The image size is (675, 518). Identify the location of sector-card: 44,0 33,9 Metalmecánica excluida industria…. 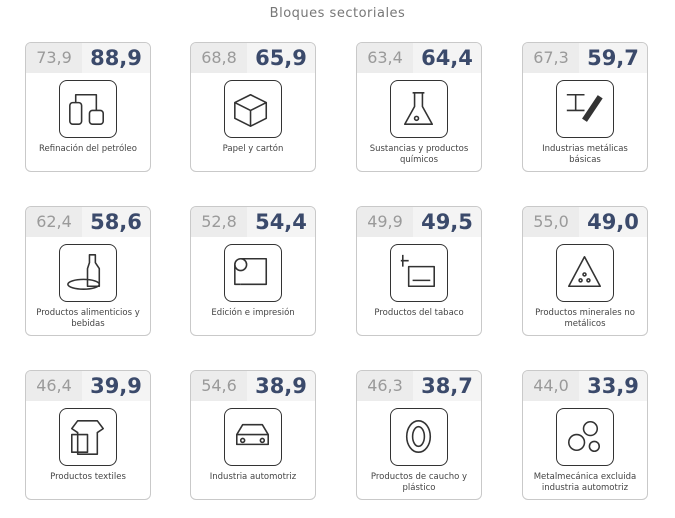
(585, 435).